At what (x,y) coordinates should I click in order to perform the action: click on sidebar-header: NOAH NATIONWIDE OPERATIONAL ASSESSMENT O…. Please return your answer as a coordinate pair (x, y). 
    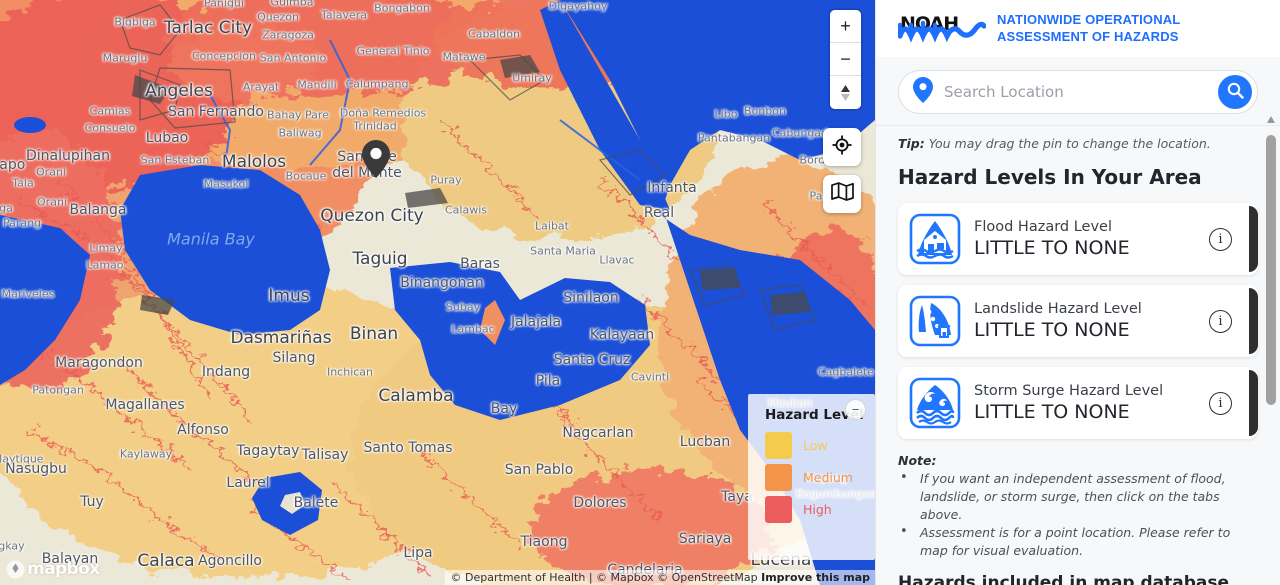
    Looking at the image, I should click on (1078, 28).